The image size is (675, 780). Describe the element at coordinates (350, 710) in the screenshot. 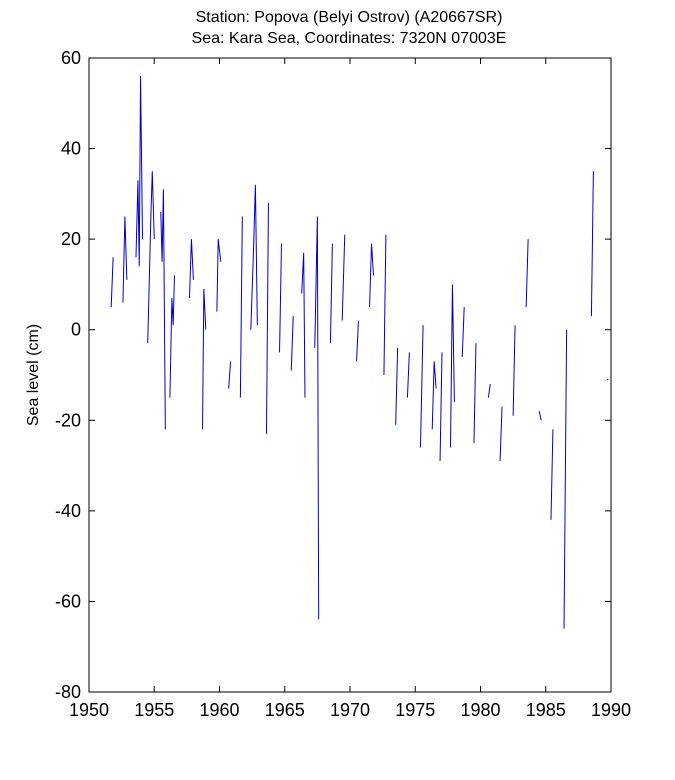

I see `x-tick-label: 1970` at that location.